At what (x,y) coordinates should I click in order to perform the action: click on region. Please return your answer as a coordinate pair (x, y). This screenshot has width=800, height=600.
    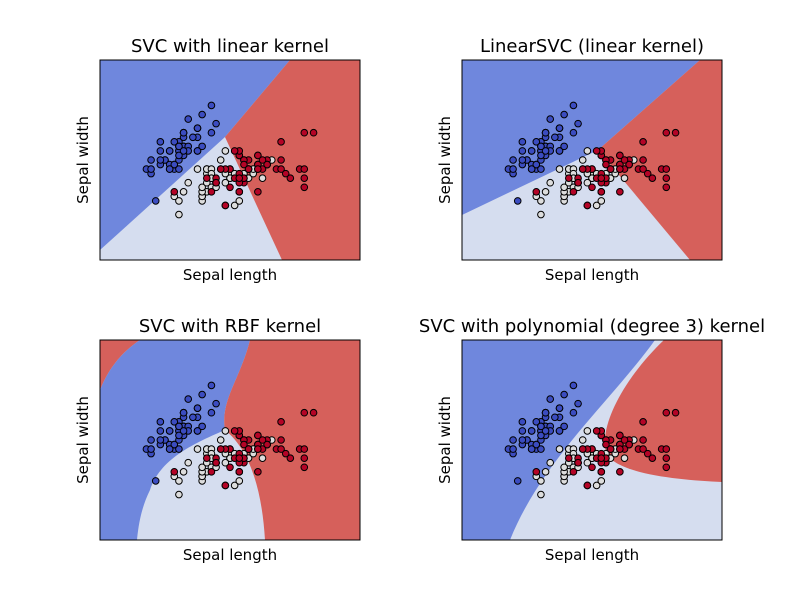
    Looking at the image, I should click on (292, 160).